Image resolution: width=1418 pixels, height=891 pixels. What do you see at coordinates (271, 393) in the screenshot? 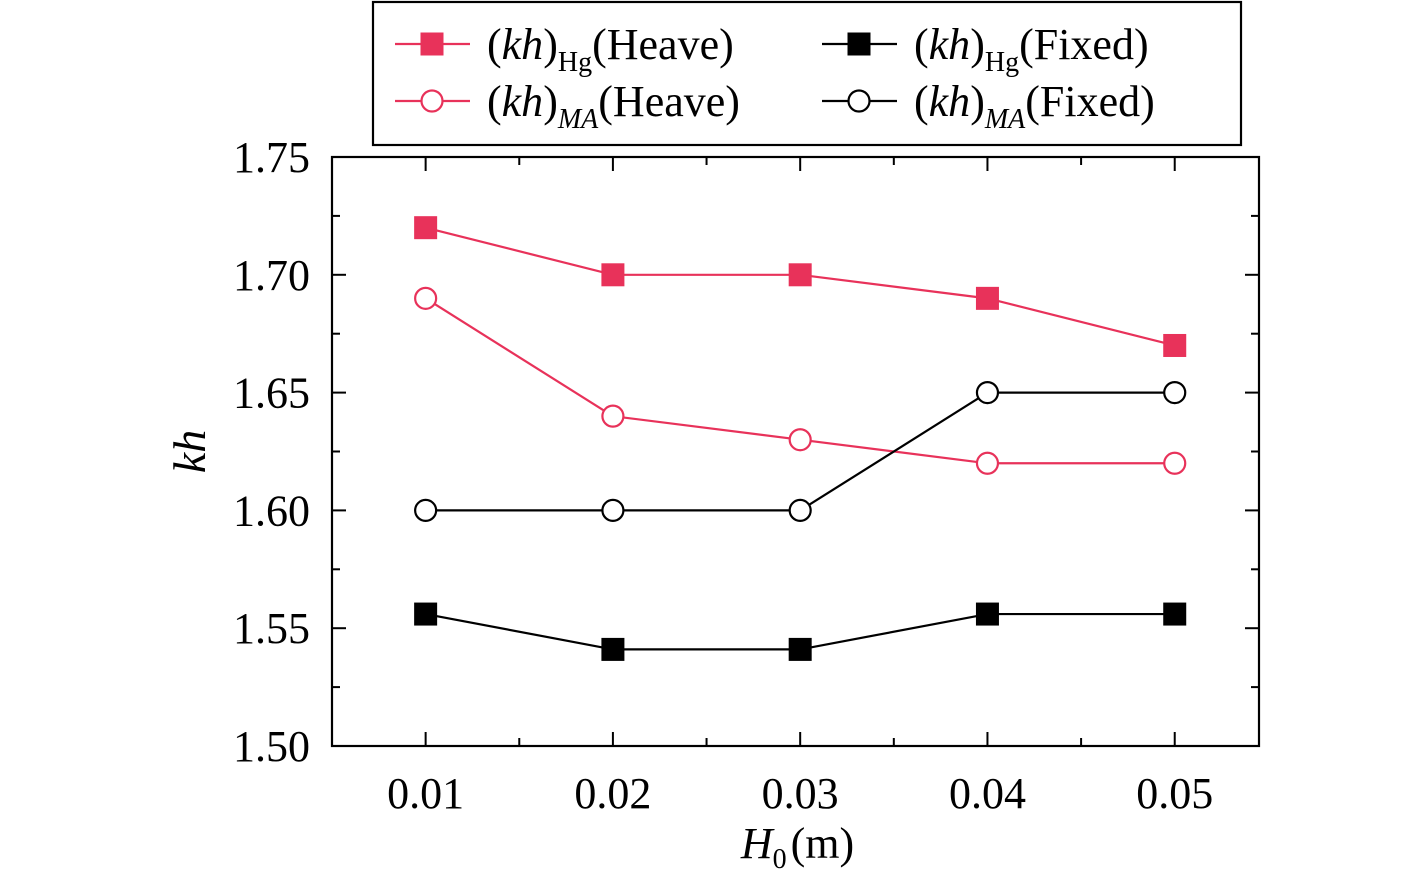
I see `y-tick-label: 1.65` at bounding box center [271, 393].